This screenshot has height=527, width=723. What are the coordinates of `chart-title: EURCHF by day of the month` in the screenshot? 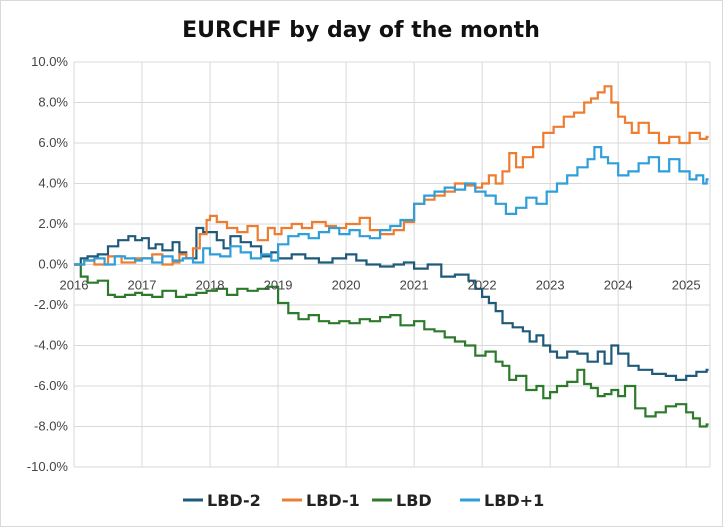 It's located at (361, 30).